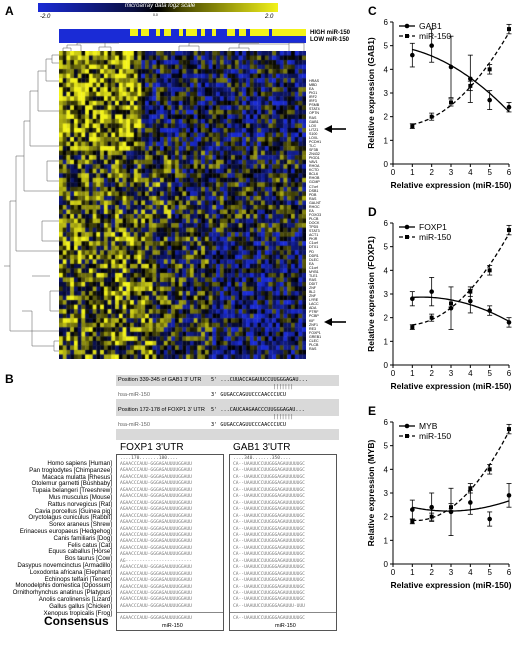 This screenshot has height=650, width=520. I want to click on x-tick-label: 1, so click(412, 572).